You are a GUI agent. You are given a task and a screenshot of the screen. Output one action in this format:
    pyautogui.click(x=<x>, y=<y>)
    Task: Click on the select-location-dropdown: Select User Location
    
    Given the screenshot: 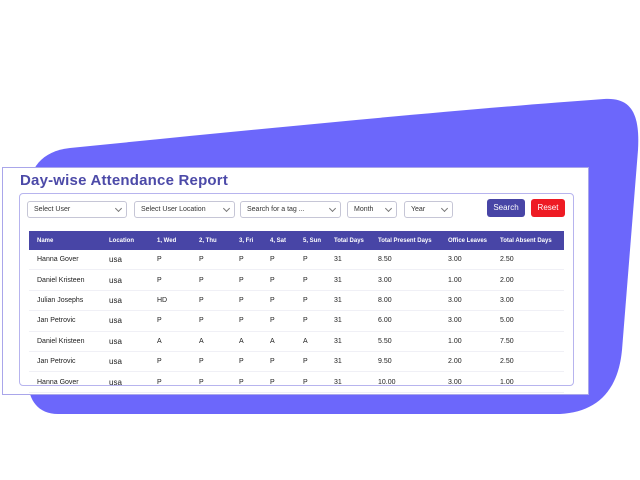 What is the action you would take?
    pyautogui.click(x=184, y=209)
    